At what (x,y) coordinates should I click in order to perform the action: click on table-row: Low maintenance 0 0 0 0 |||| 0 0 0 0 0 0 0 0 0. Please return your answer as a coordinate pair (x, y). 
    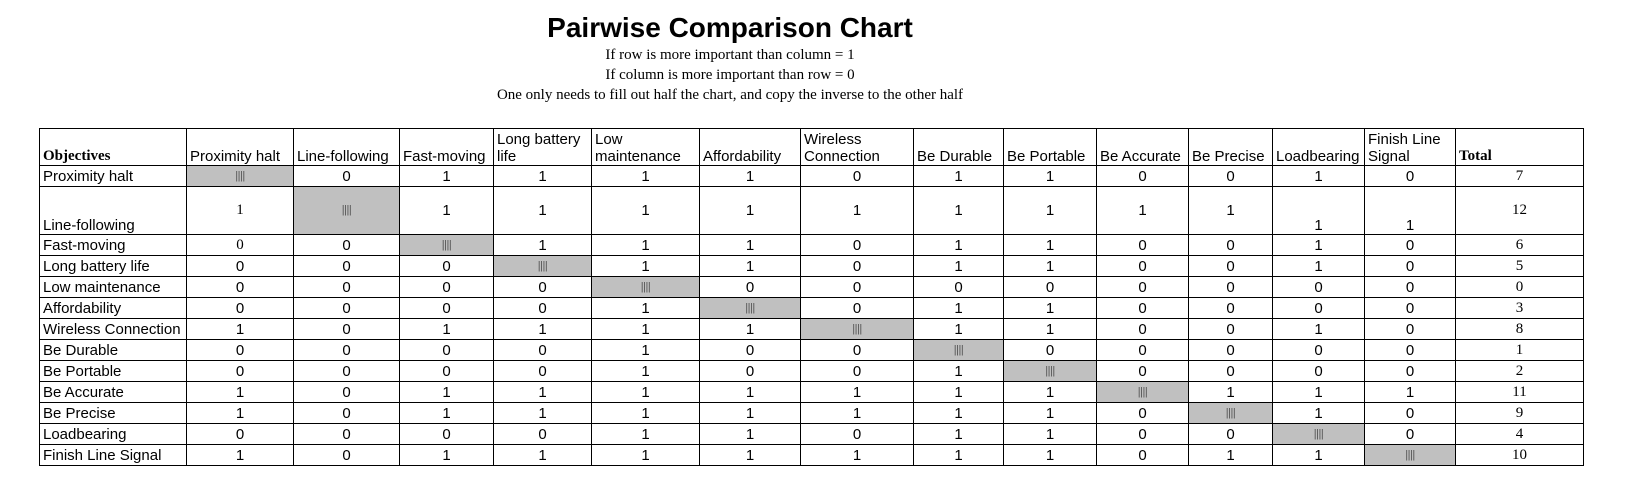
    Looking at the image, I should click on (811, 287).